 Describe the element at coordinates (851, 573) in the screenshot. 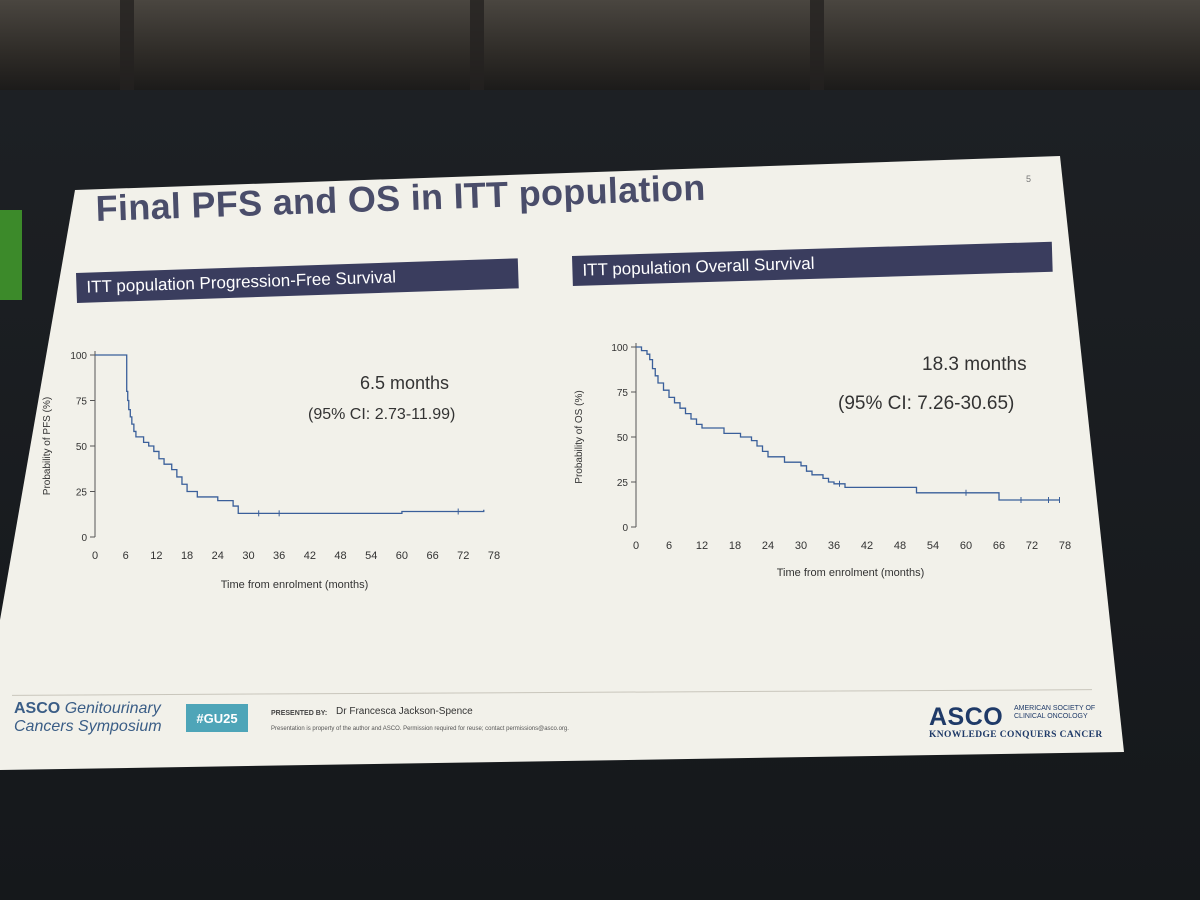

I see `os-x-axis-label: Time from enrolment (months)` at that location.